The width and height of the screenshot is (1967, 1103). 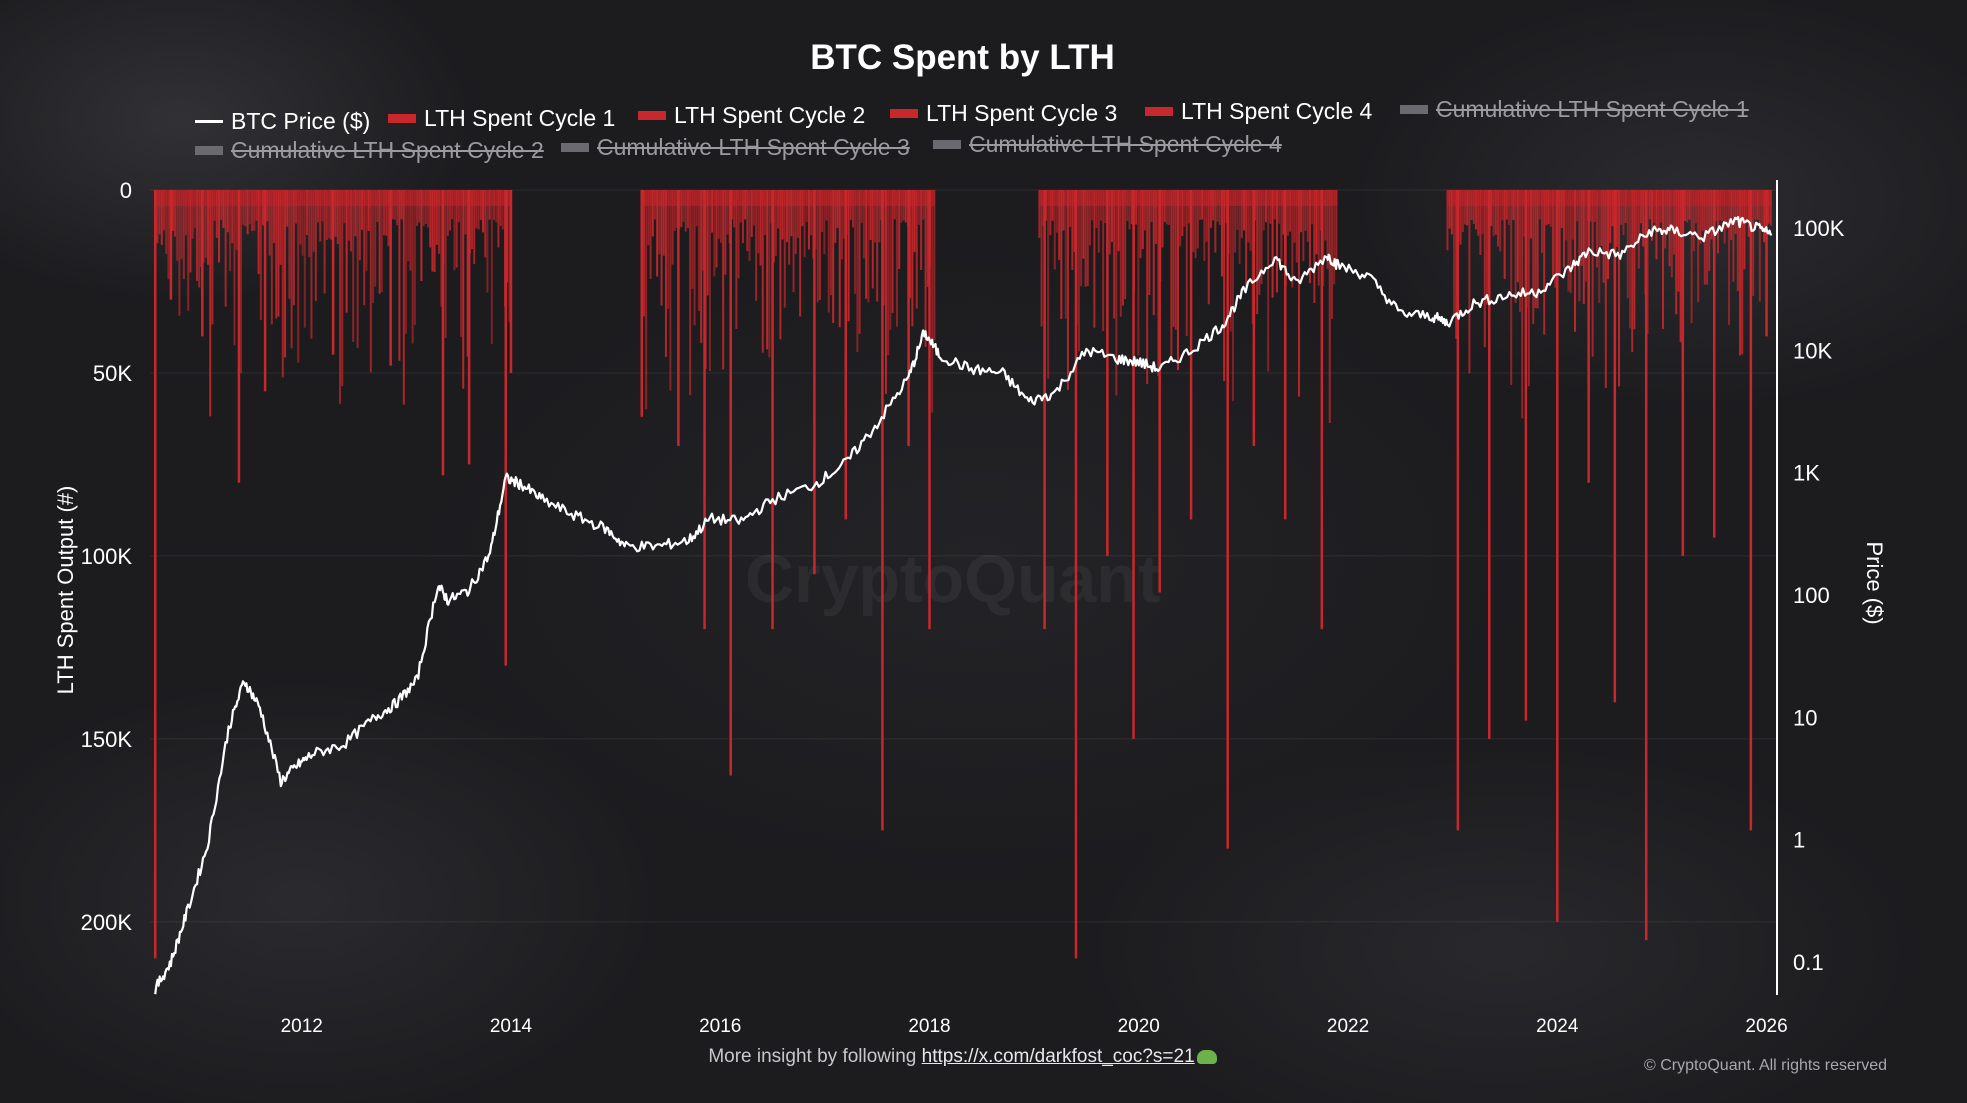 What do you see at coordinates (511, 1026) in the screenshot?
I see `x-tick-label: 2014` at bounding box center [511, 1026].